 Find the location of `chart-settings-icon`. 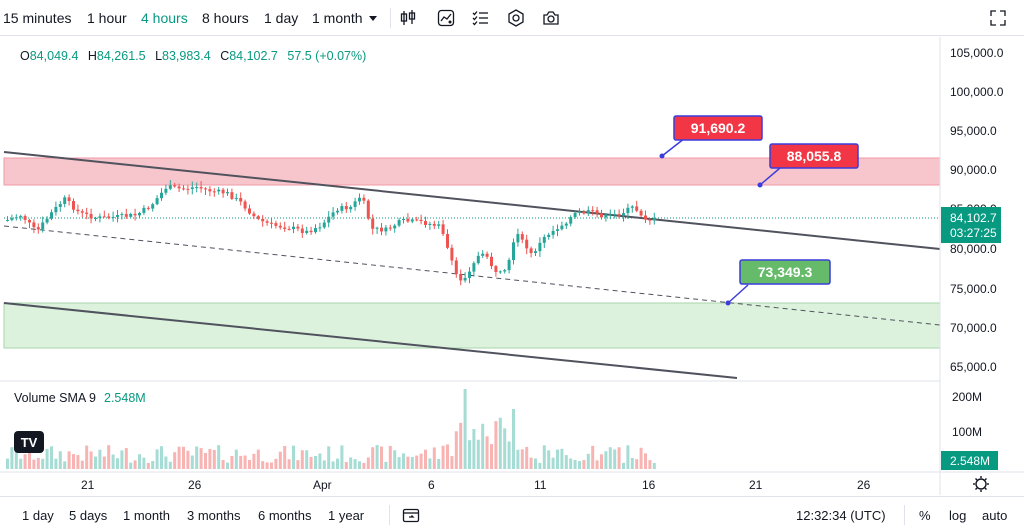

chart-settings-icon is located at coordinates (981, 484).